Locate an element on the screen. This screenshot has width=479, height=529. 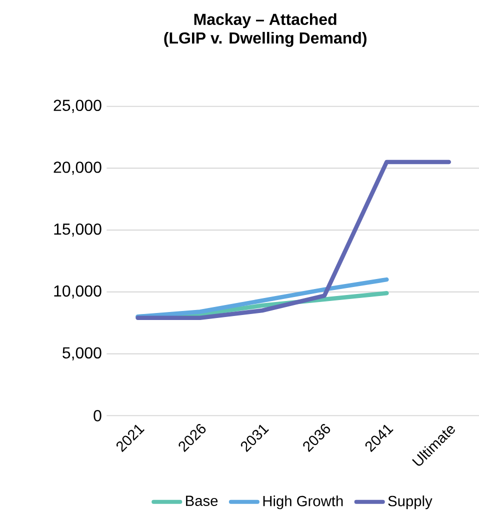
y-tick-label: 5,000 is located at coordinates (82, 353).